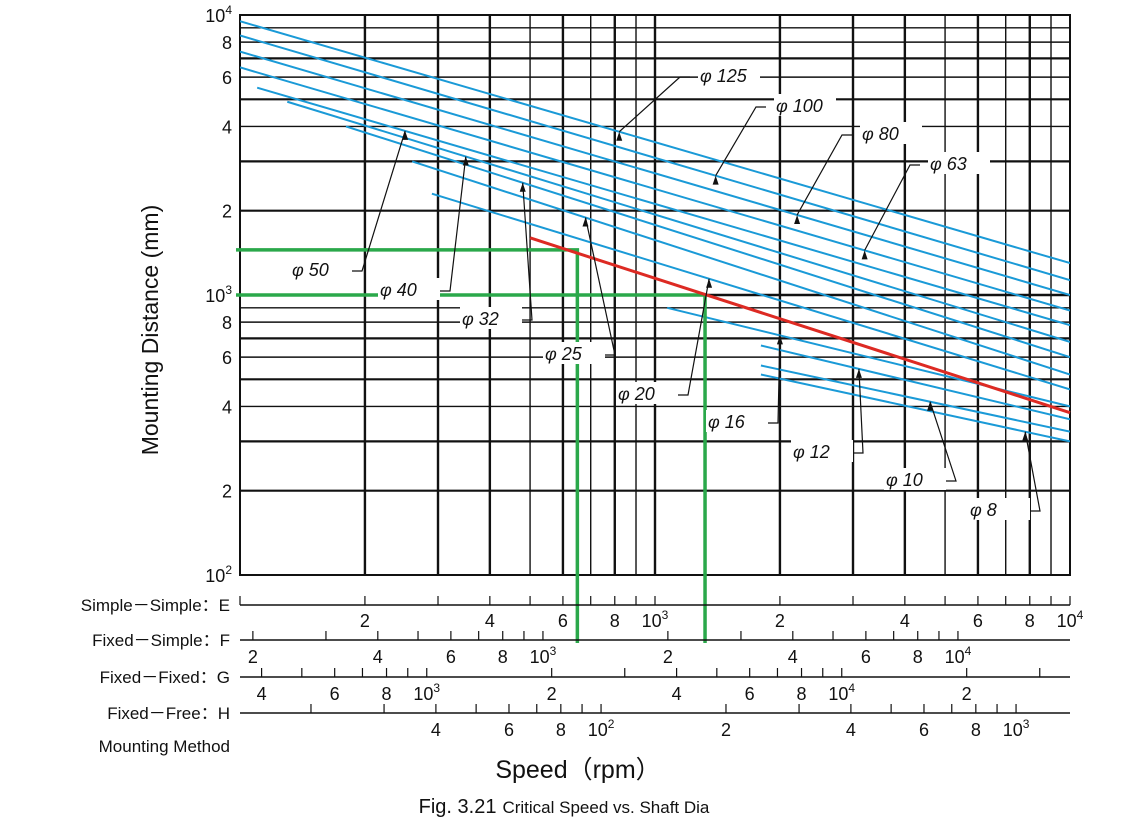 The height and width of the screenshot is (834, 1128). I want to click on scale-name: Fixed－Free：H, so click(168, 713).